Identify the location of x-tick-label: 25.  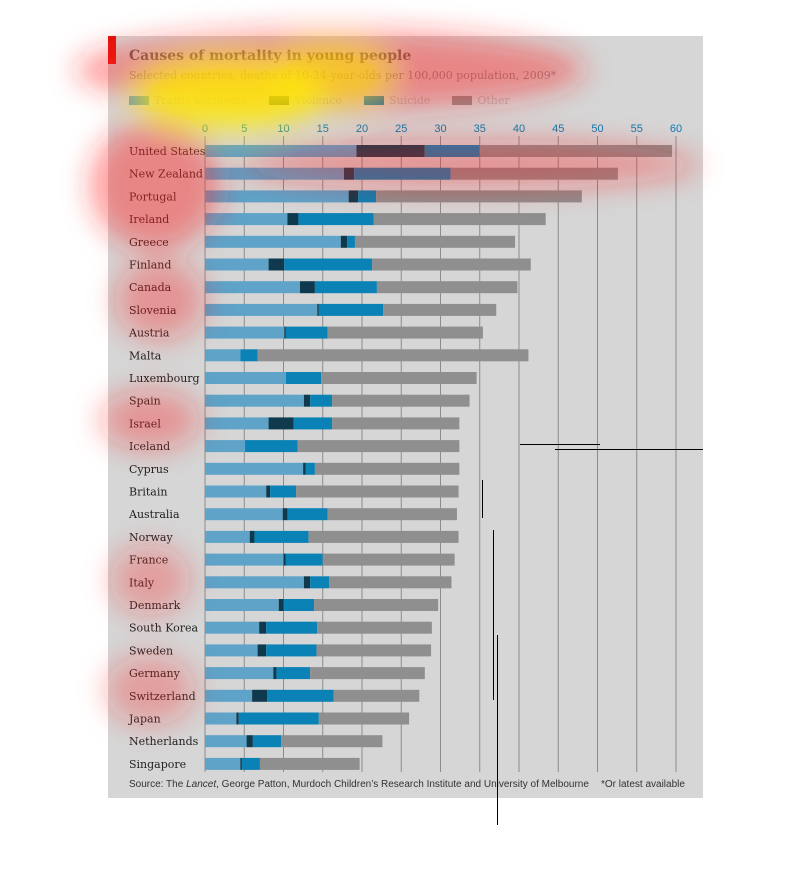
(401, 129).